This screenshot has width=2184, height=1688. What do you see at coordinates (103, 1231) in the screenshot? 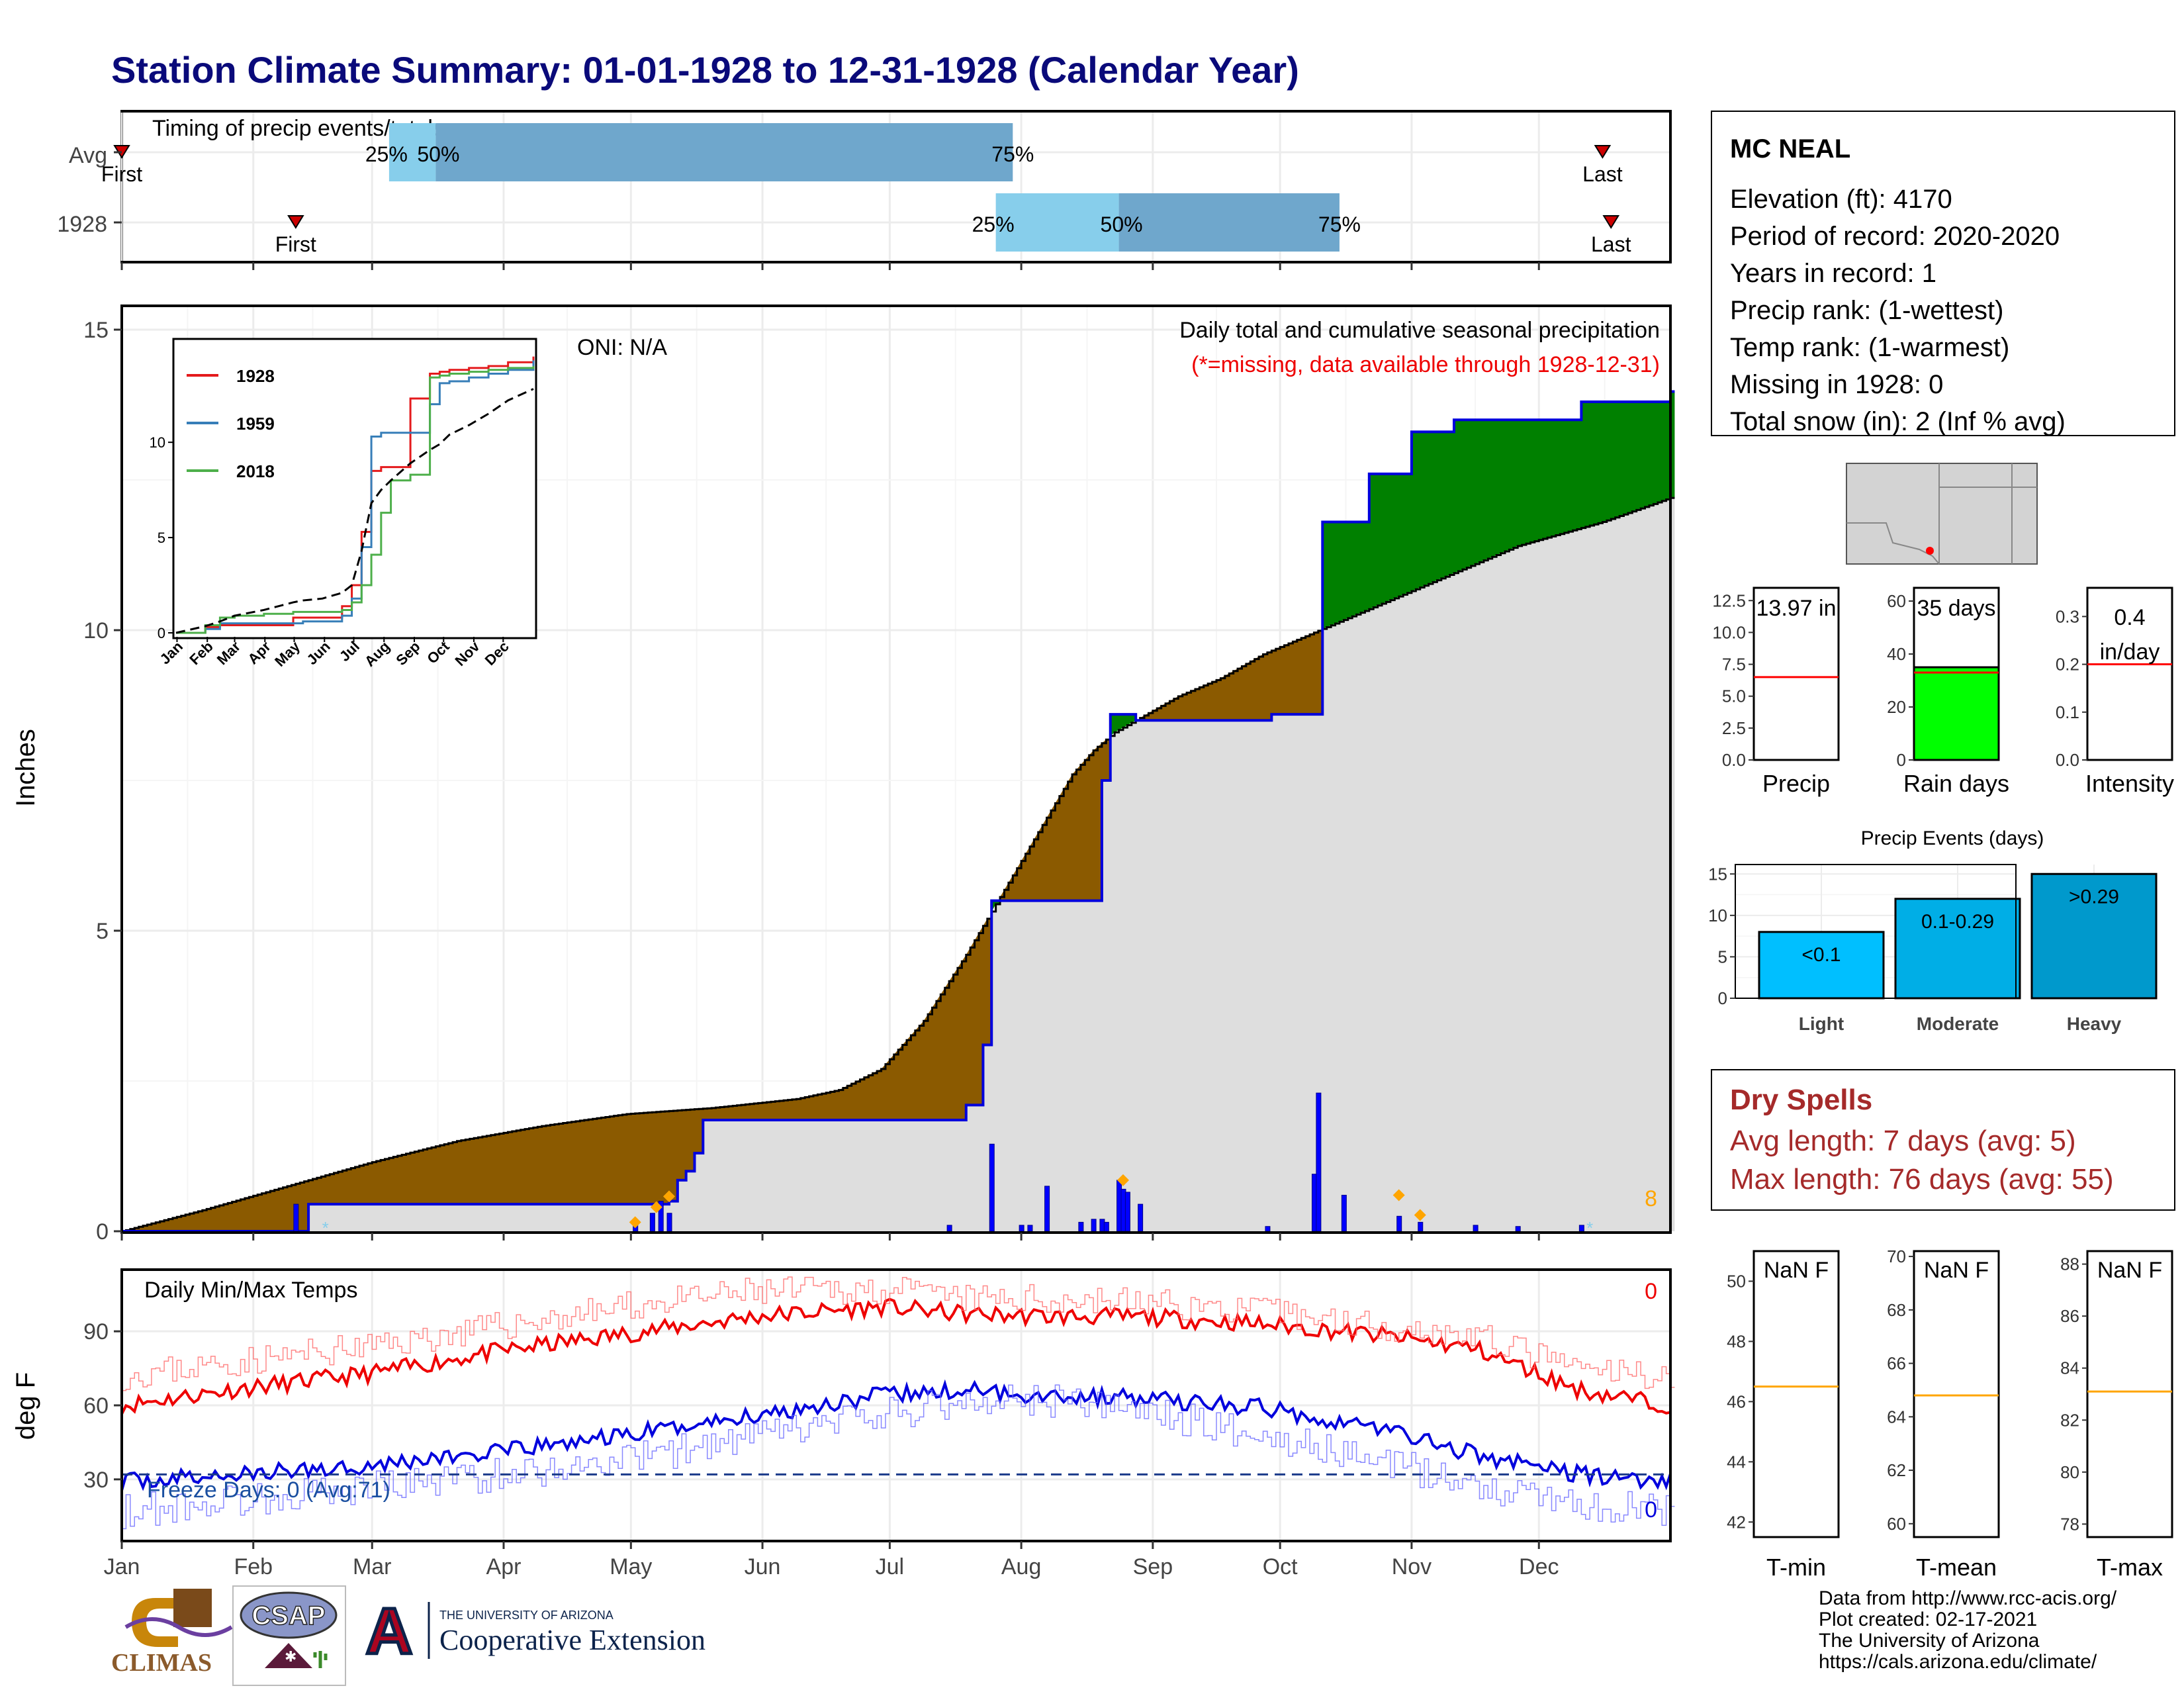
I see `precip-y-tick-label: 0` at bounding box center [103, 1231].